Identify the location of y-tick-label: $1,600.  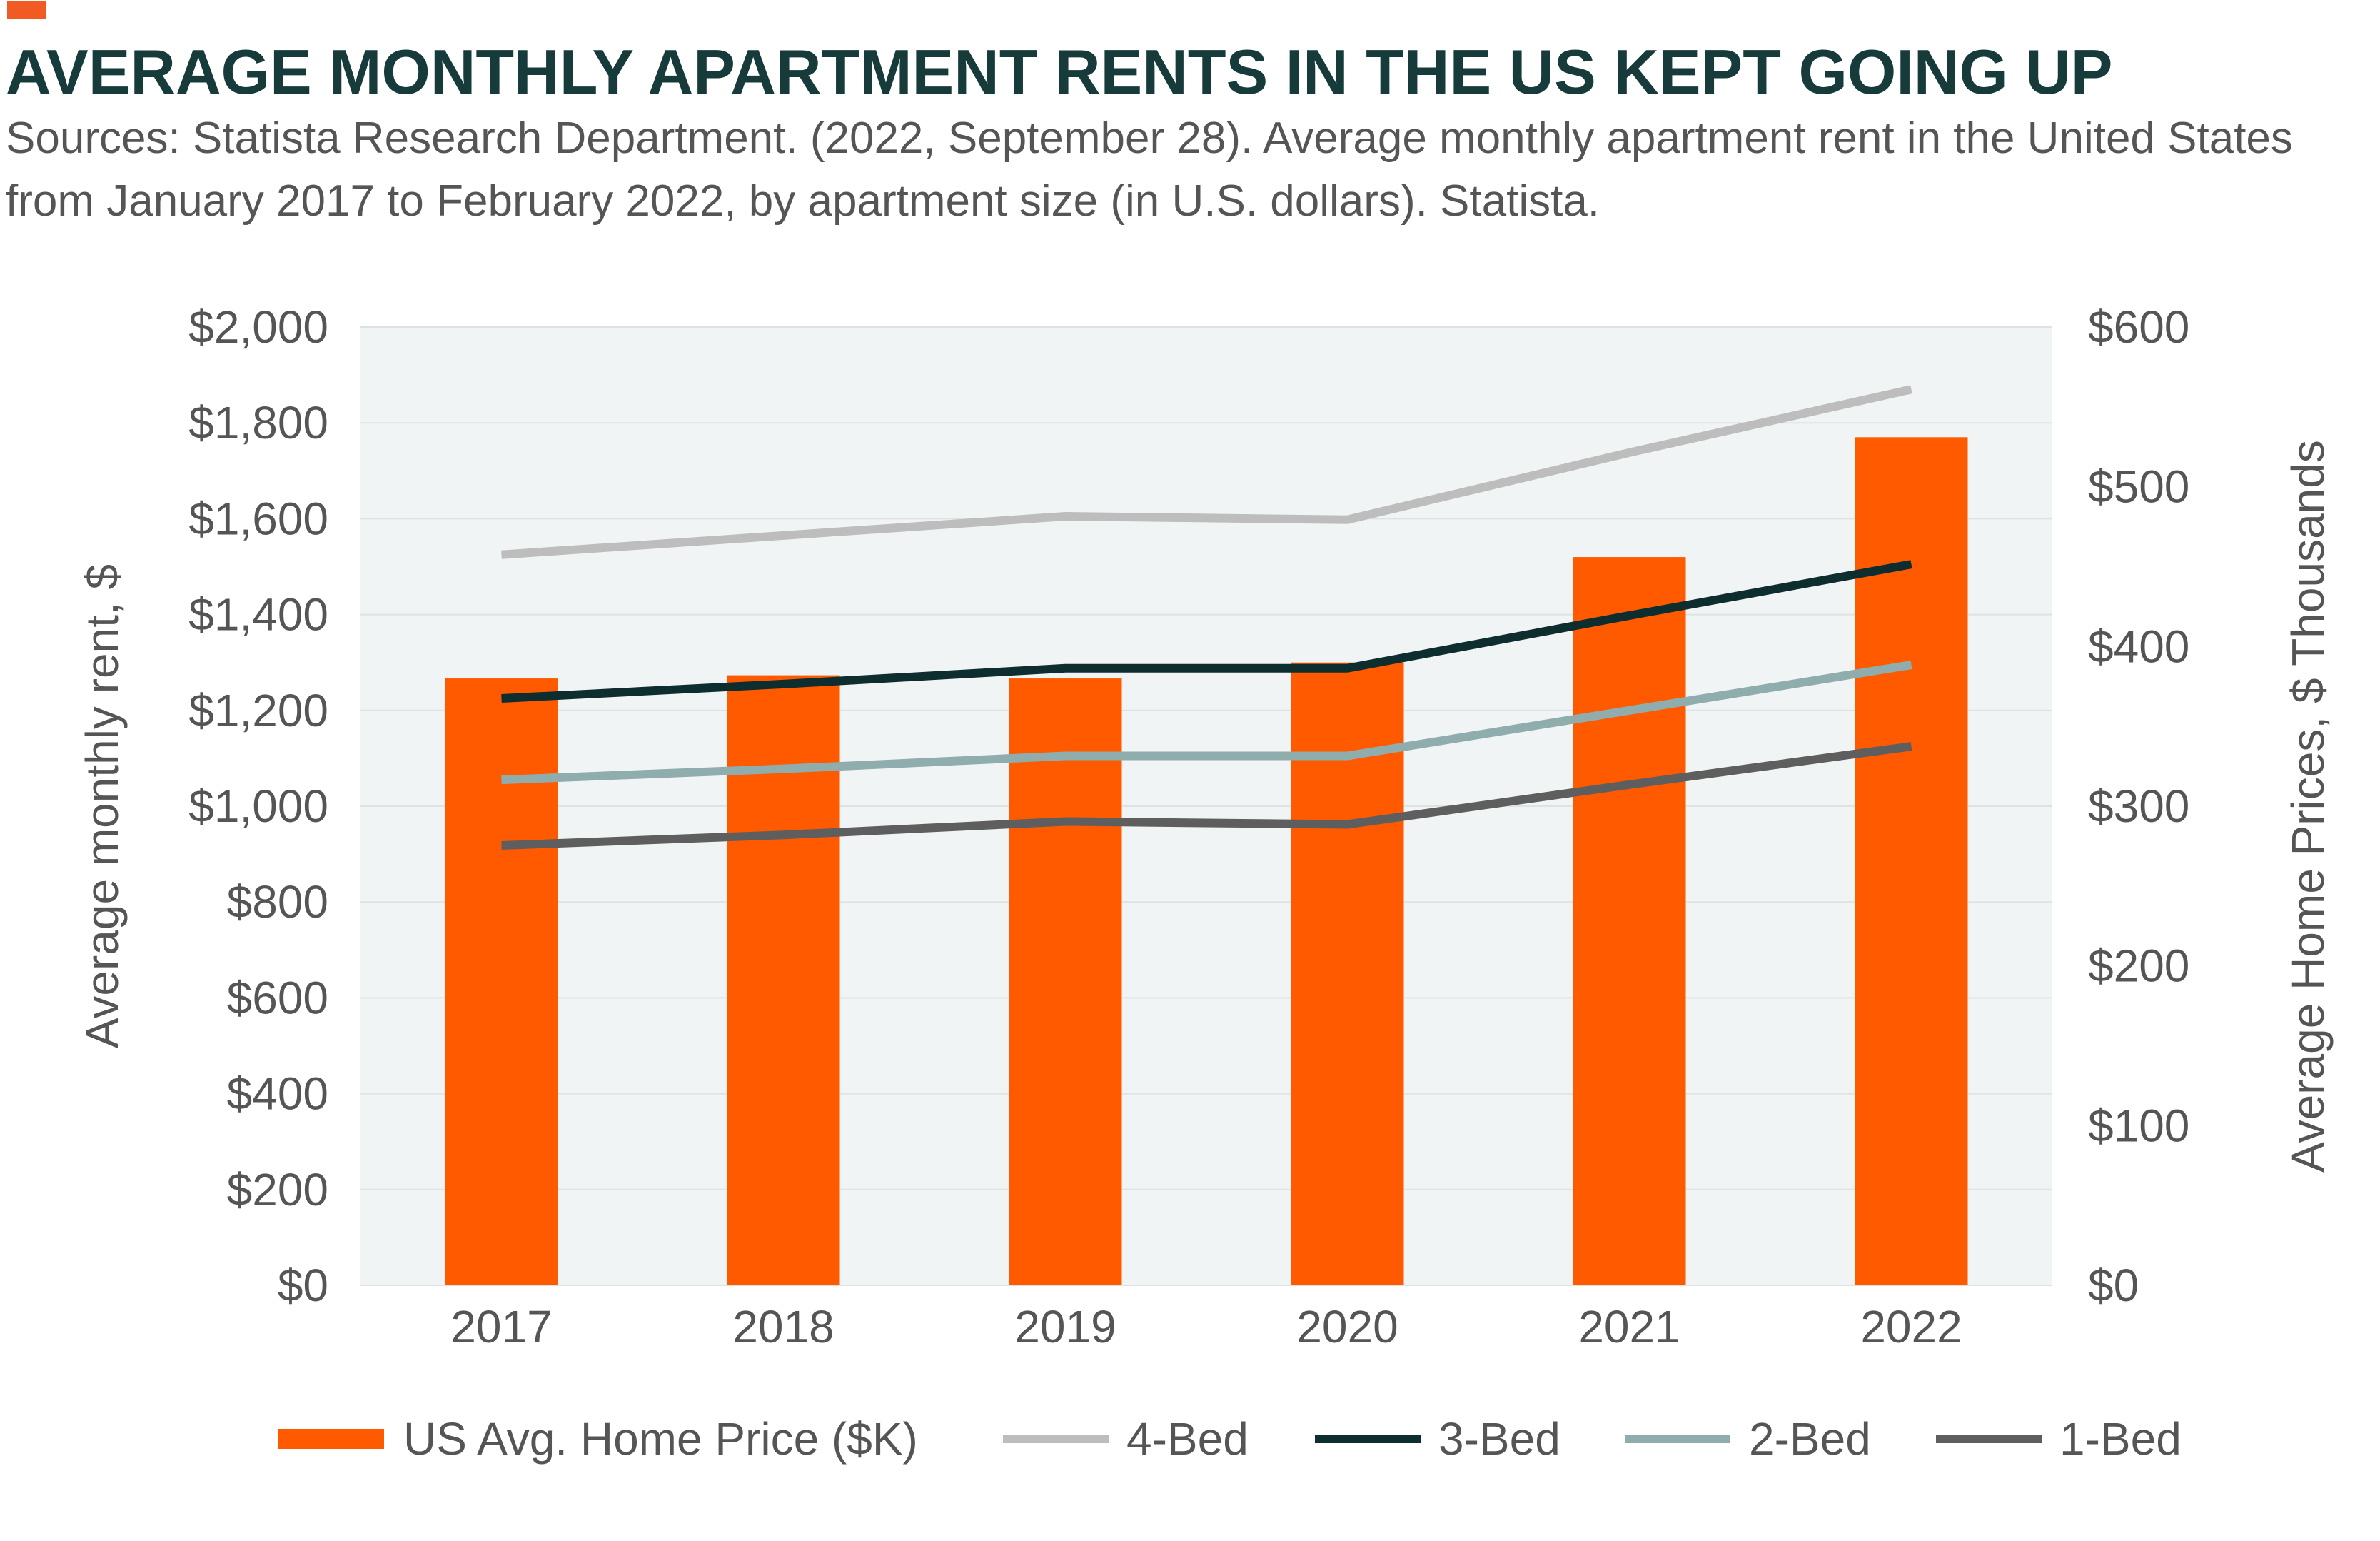
(258, 518).